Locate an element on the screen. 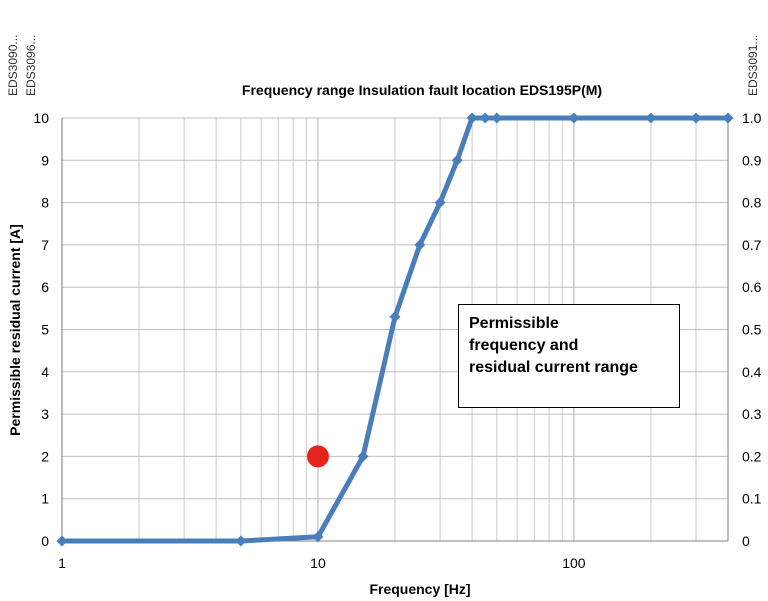 The width and height of the screenshot is (768, 601). x-tick-label: 100 is located at coordinates (574, 563).